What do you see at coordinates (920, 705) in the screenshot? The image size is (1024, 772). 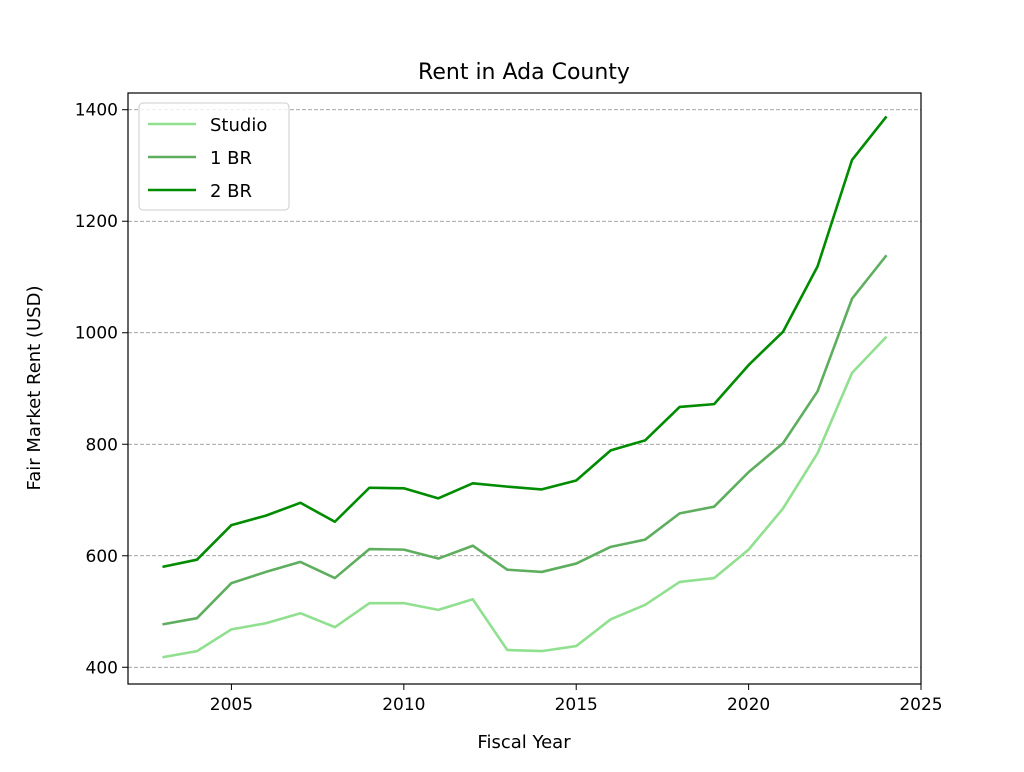 I see `x-tick-label: 2025` at bounding box center [920, 705].